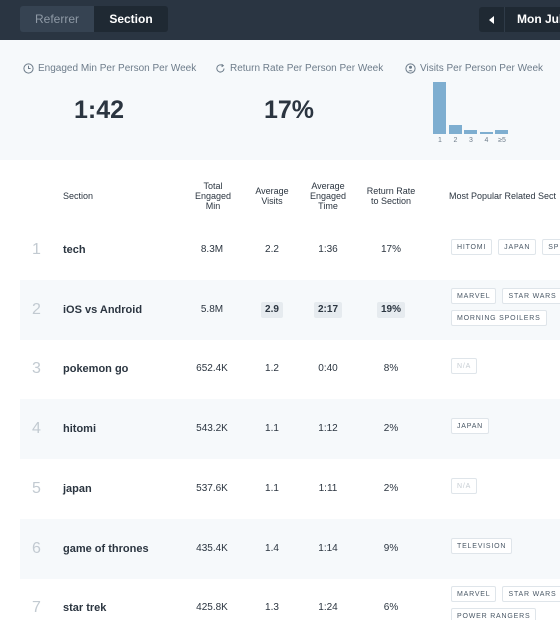  Describe the element at coordinates (499, 317) in the screenshot. I see `related-section-tag: MORNING SPOILERS` at that location.